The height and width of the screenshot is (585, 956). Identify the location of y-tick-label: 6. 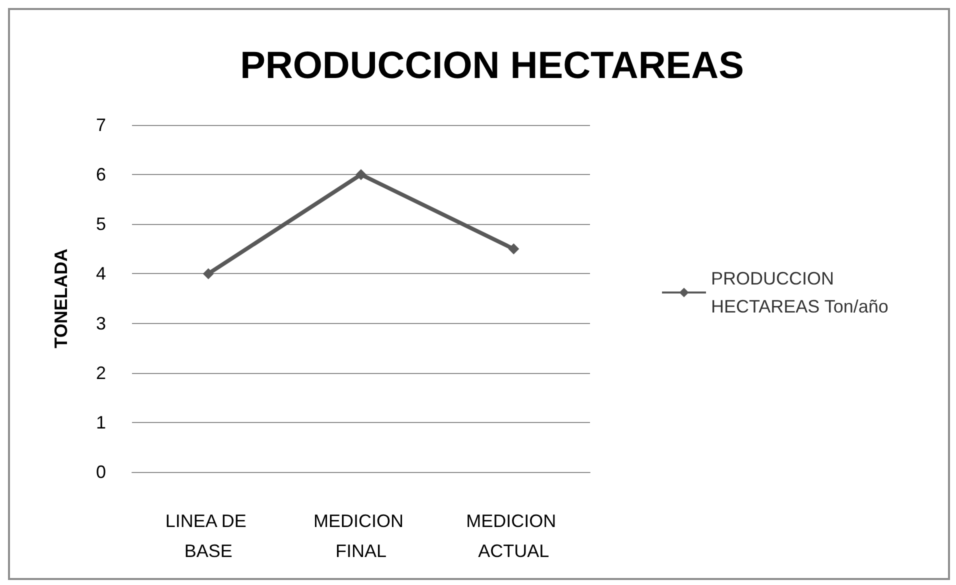
(101, 174).